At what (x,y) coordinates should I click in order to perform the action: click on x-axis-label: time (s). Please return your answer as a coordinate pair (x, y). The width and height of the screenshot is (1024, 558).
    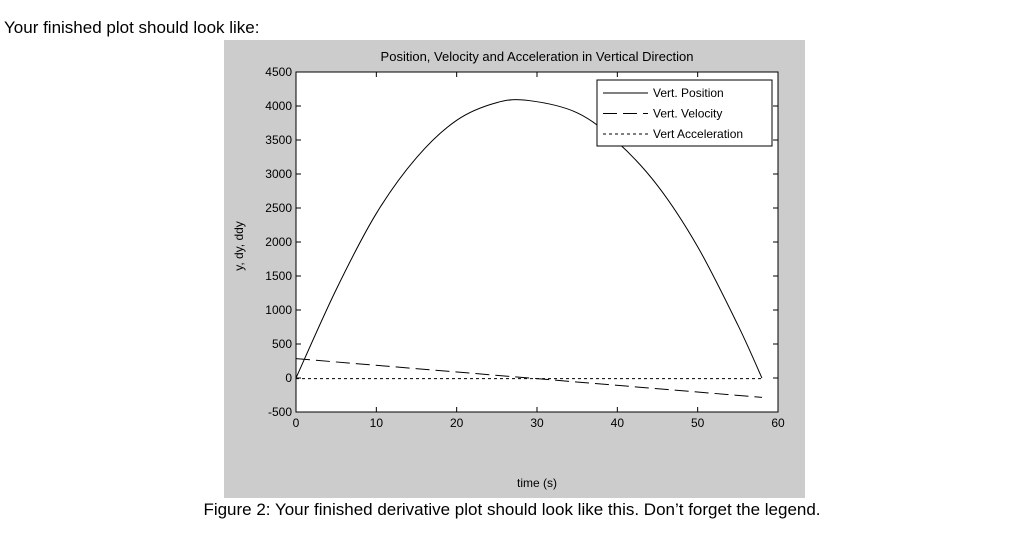
    Looking at the image, I should click on (537, 483).